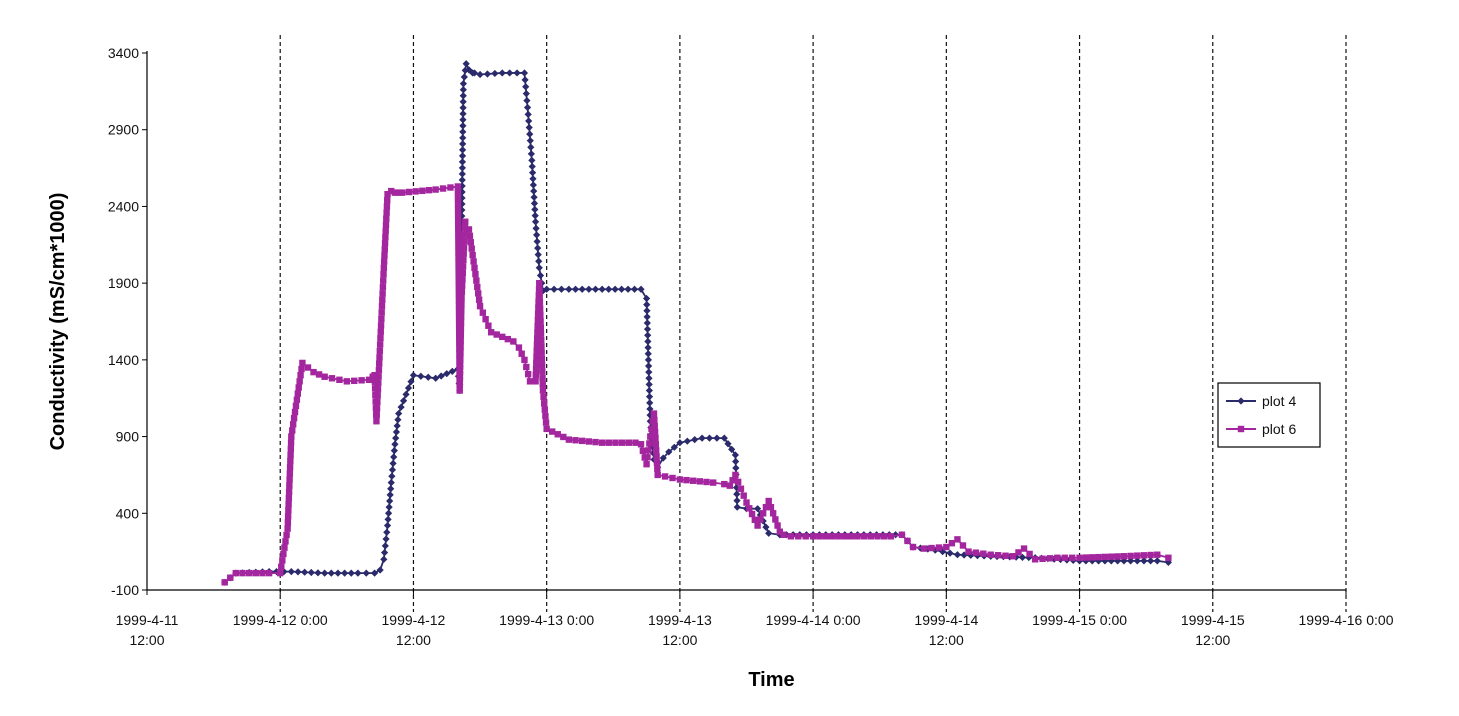 The image size is (1459, 716). Describe the element at coordinates (123, 283) in the screenshot. I see `y-tick-label: 1900` at that location.